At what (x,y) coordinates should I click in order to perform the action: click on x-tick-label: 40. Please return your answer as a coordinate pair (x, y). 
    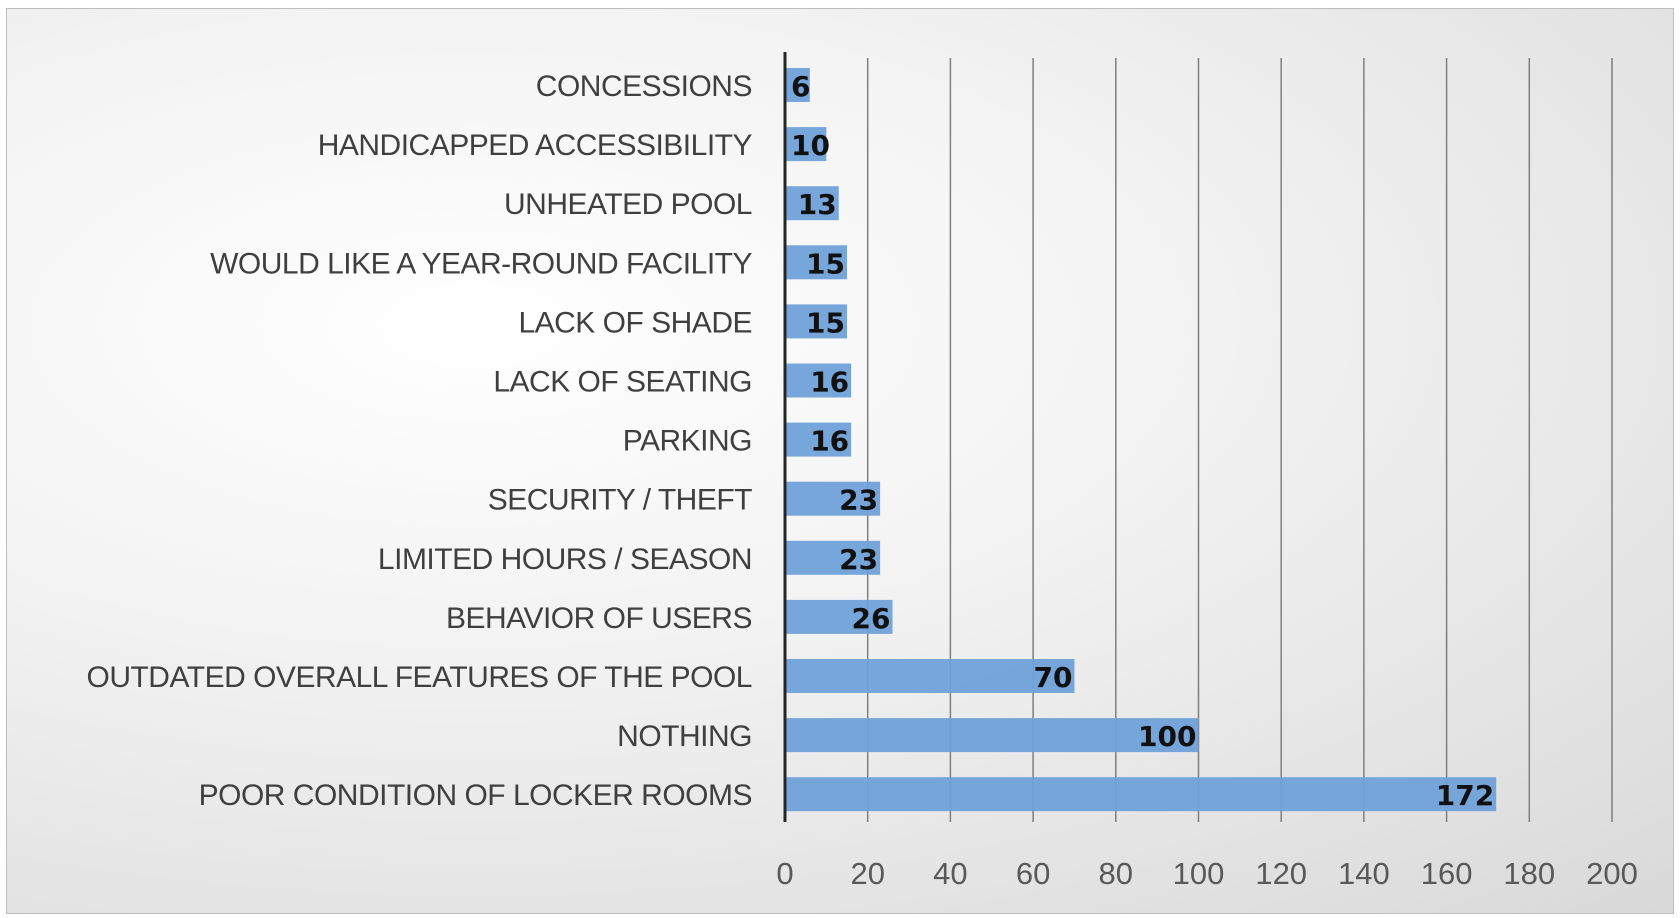
    Looking at the image, I should click on (950, 873).